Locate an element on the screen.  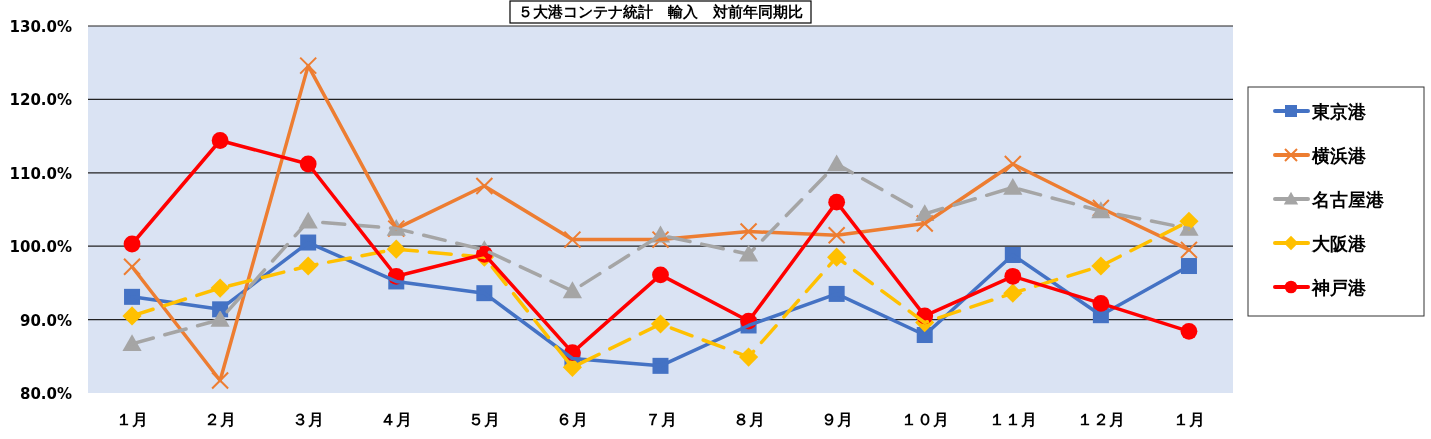
x-tick-label: １１月 is located at coordinates (1012, 419).